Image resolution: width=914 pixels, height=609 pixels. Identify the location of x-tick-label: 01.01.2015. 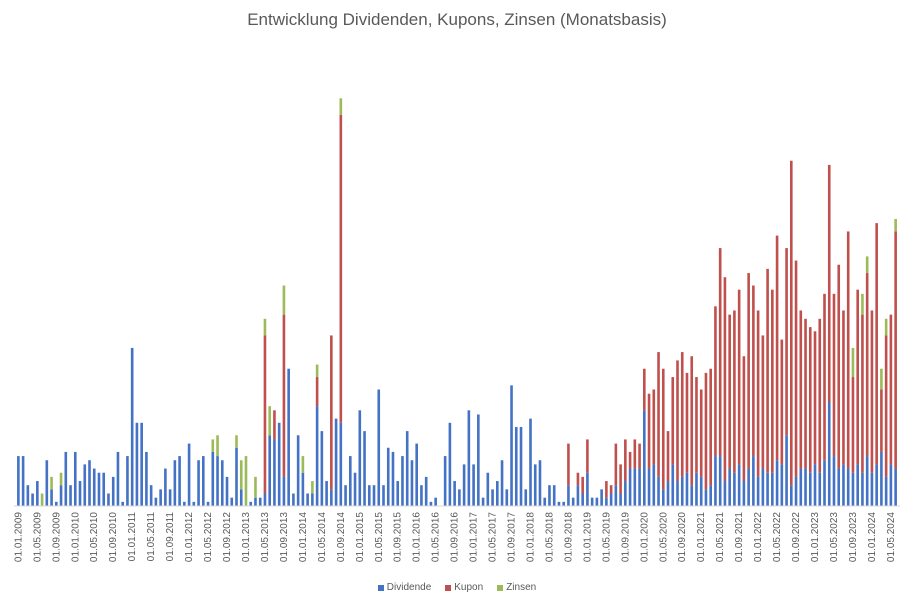
(360, 537).